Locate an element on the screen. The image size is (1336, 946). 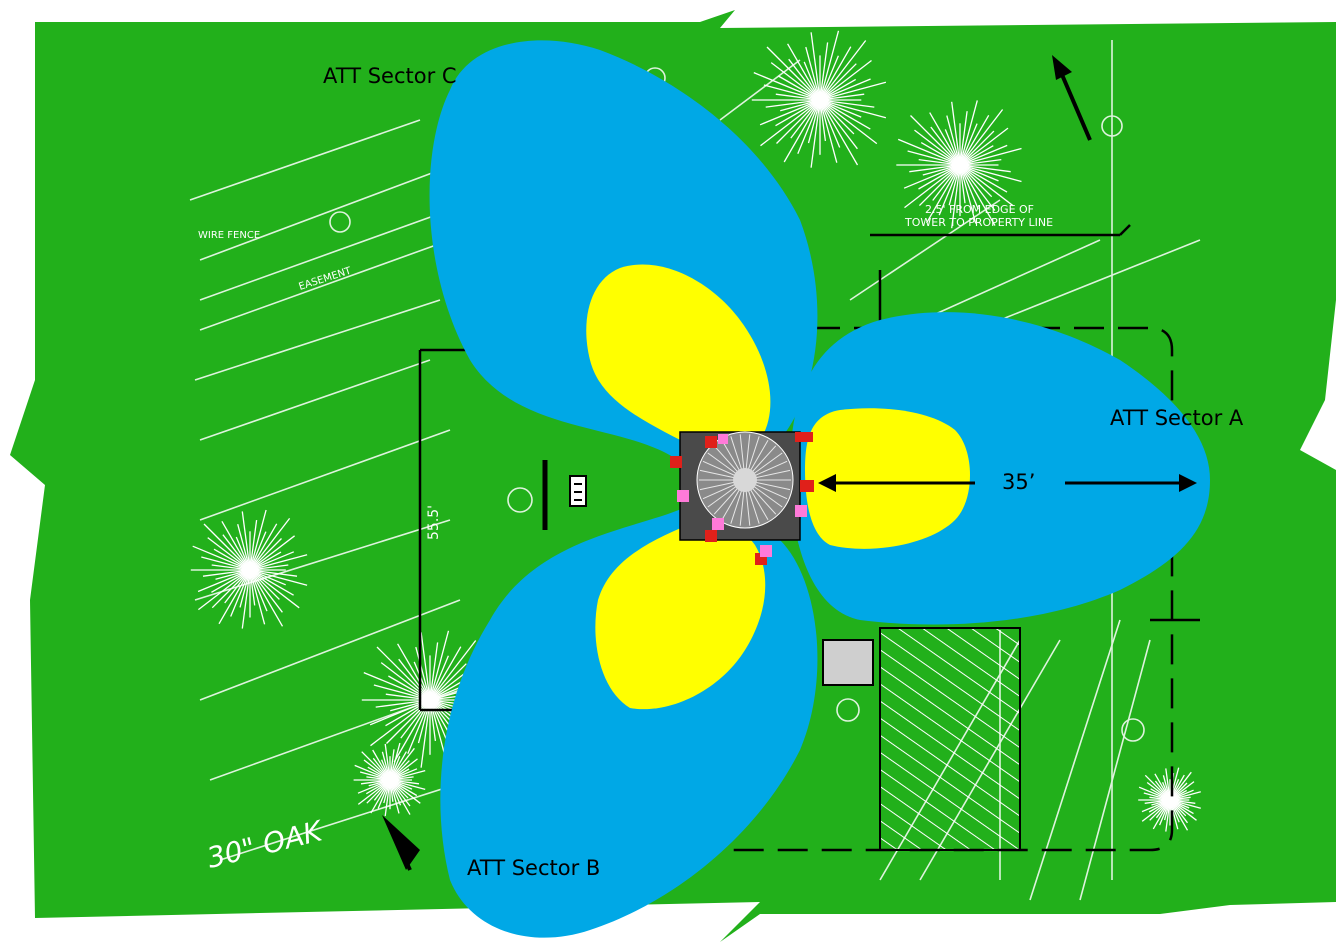
hatched-structure is located at coordinates (950, 739).